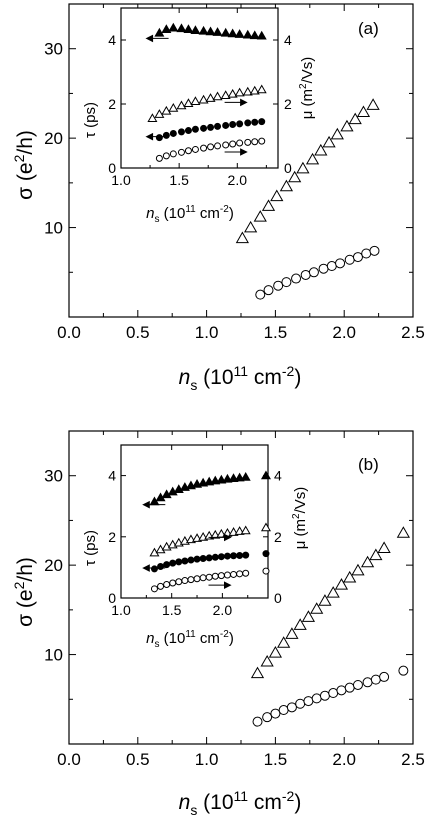  I want to click on panel-b-inset-y-tick-label: 4, so click(112, 476).